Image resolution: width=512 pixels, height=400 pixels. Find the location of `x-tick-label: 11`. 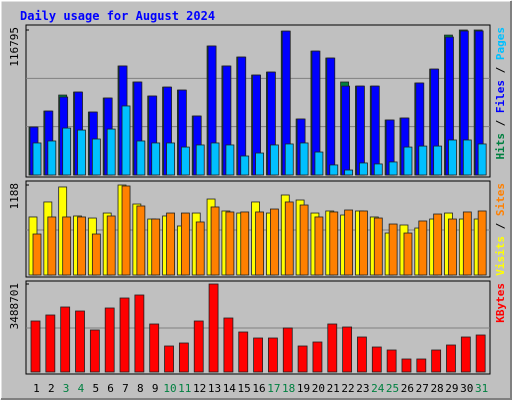

x-tick-label: 11 is located at coordinates (184, 388).